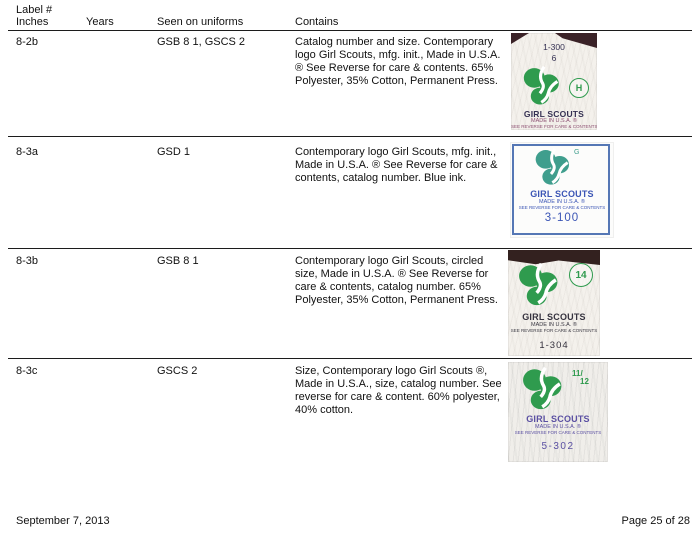 The width and height of the screenshot is (699, 540). Describe the element at coordinates (200, 22) in the screenshot. I see `header-seen-on-uniforms: Seen on uniforms` at that location.